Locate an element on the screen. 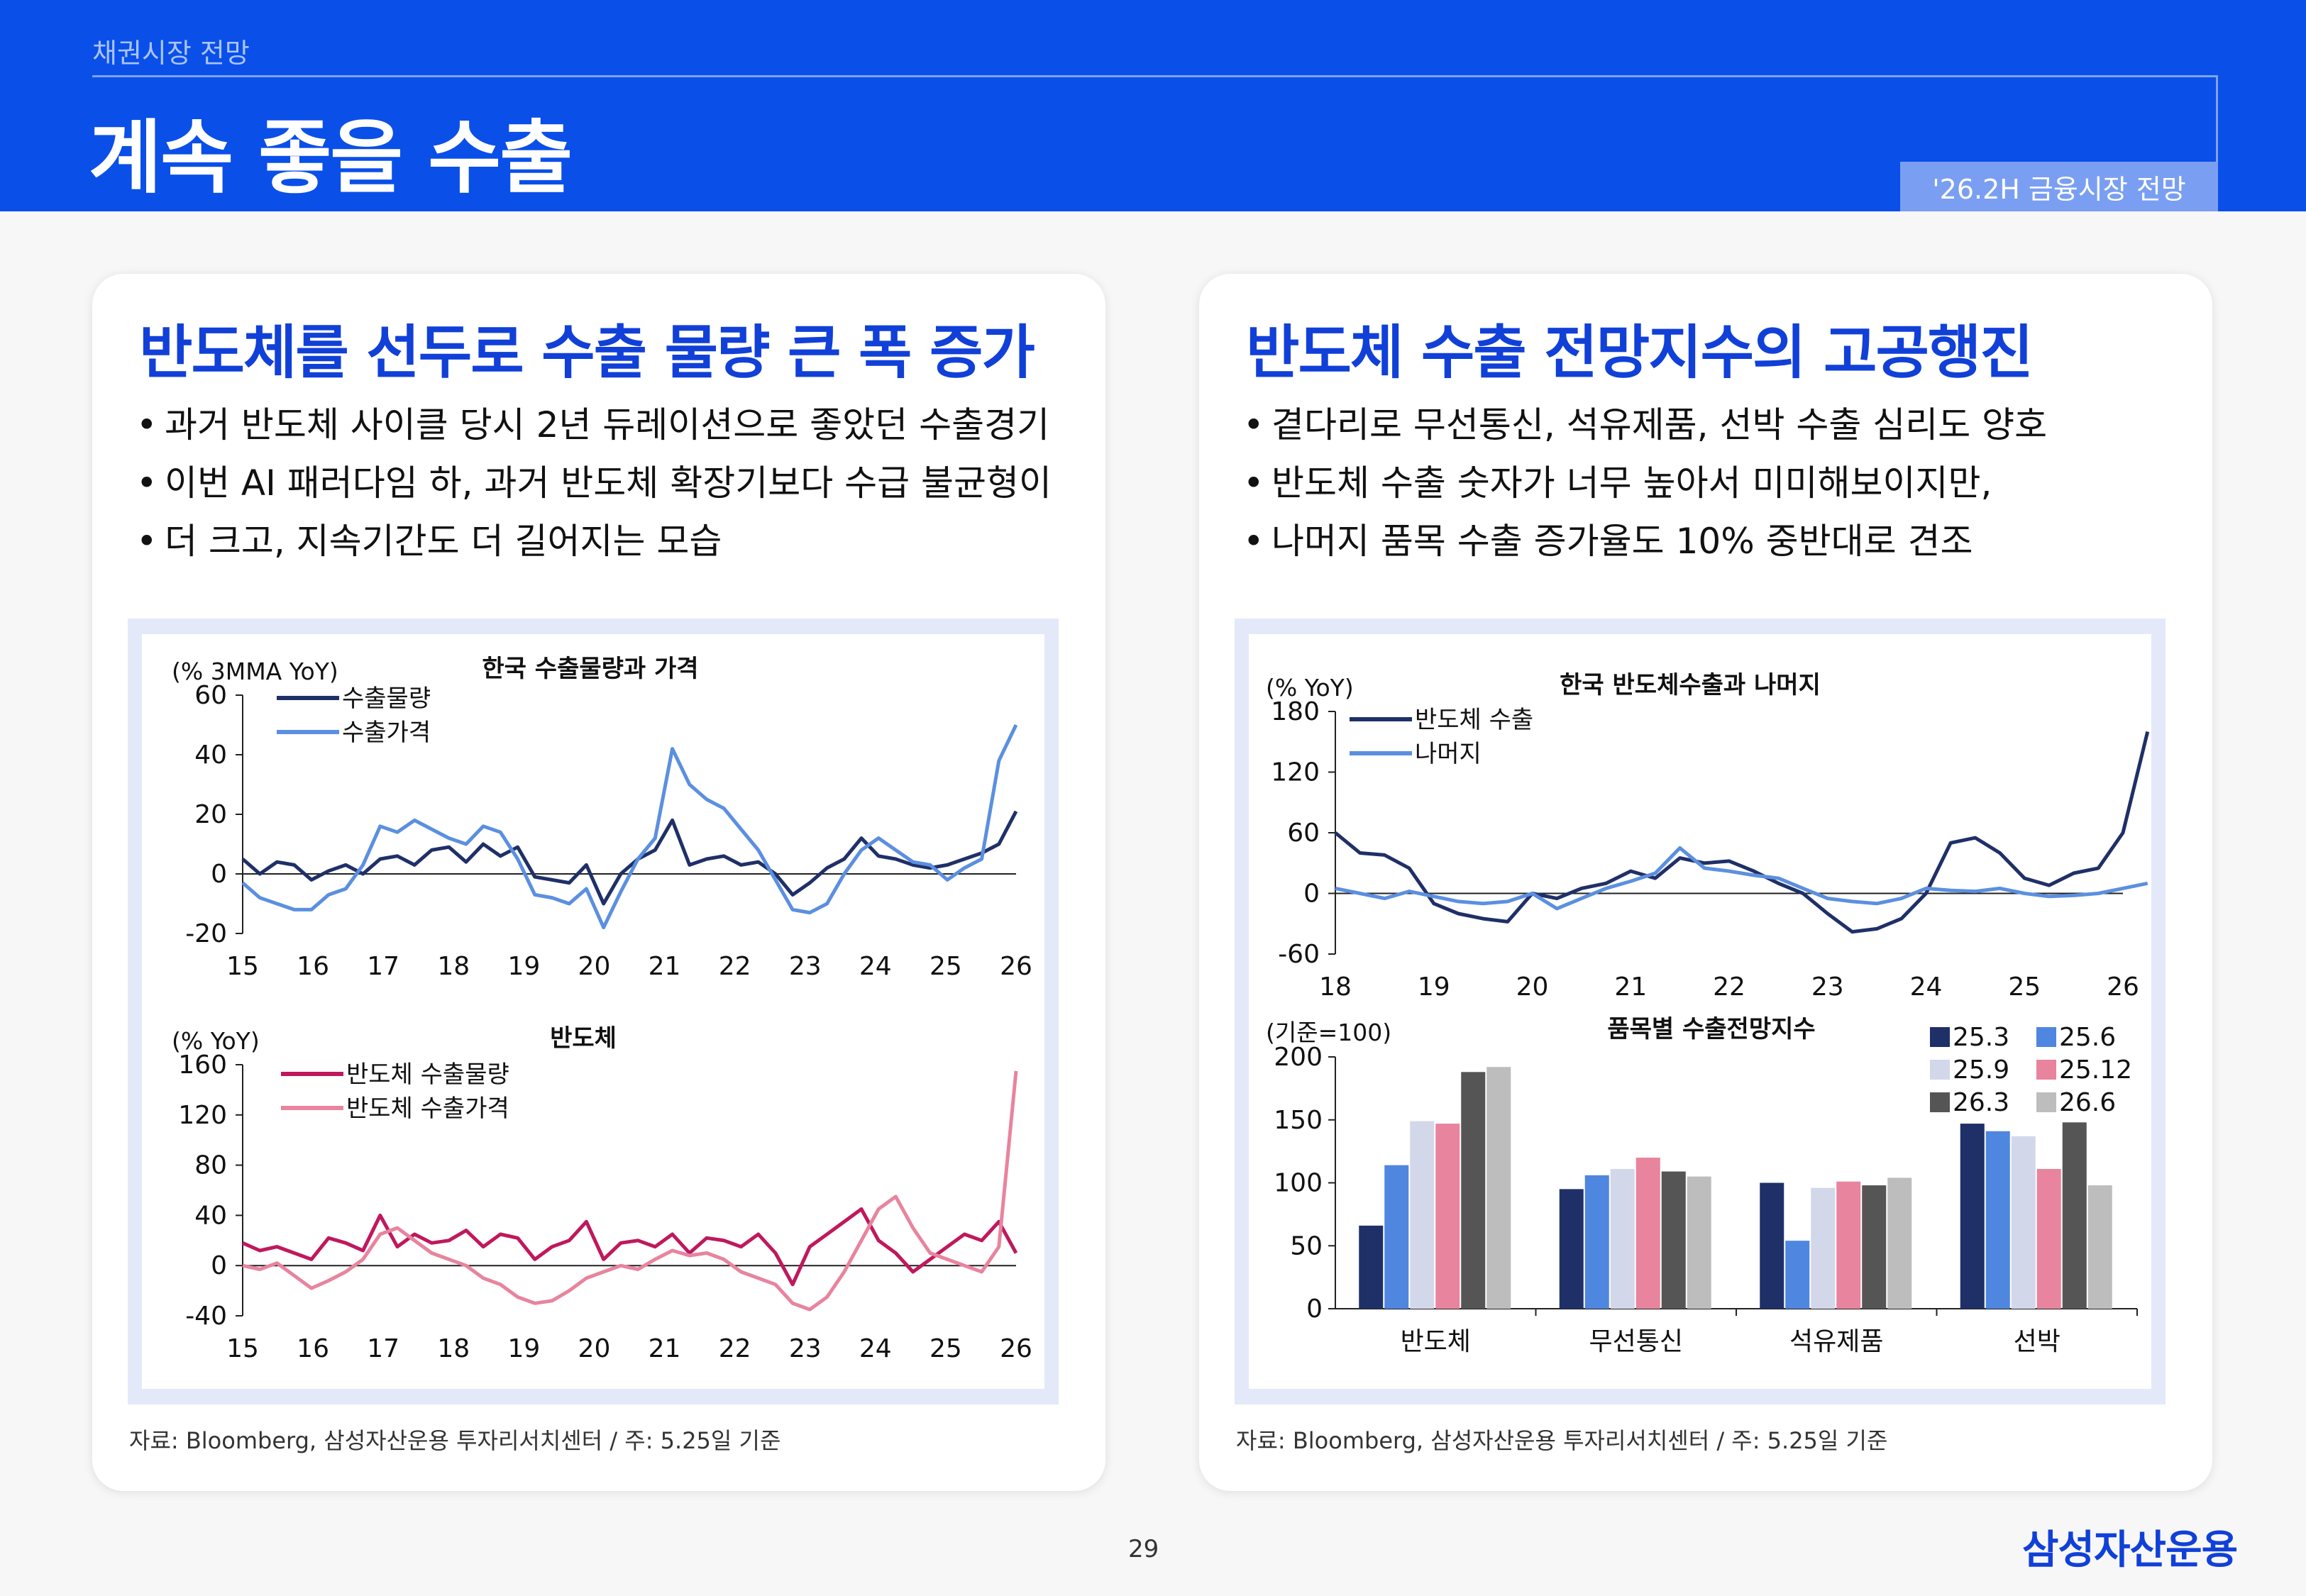 The height and width of the screenshot is (1596, 2306). header-divider is located at coordinates (1155, 76).